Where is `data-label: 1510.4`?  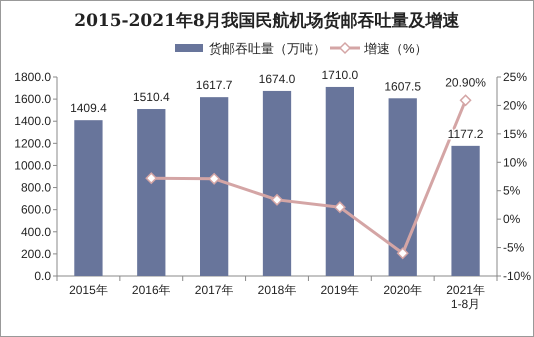
data-label: 1510.4 is located at coordinates (151, 97).